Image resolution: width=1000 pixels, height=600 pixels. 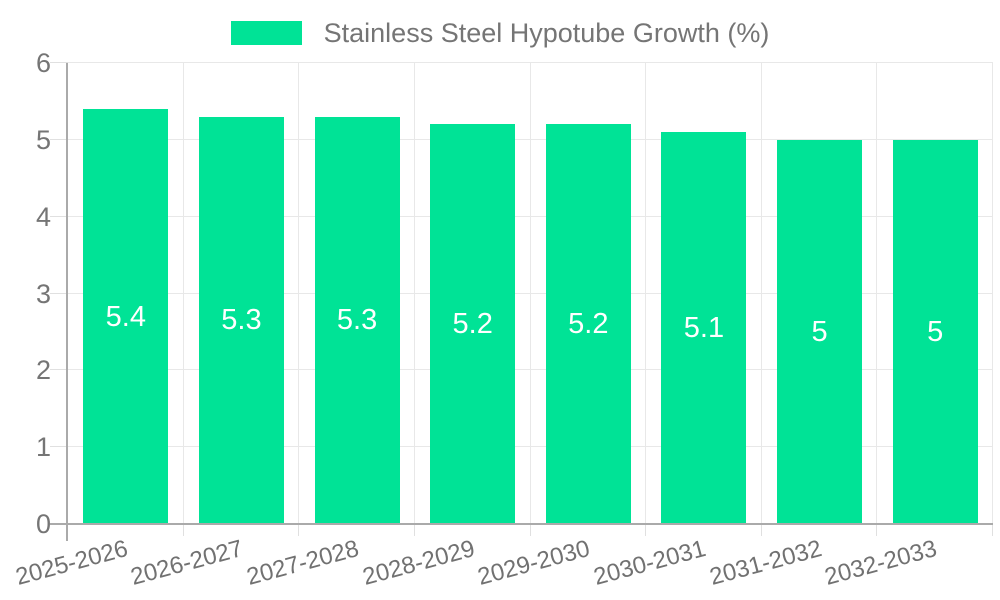 I want to click on bar-value-label: 5.4, so click(x=125, y=316).